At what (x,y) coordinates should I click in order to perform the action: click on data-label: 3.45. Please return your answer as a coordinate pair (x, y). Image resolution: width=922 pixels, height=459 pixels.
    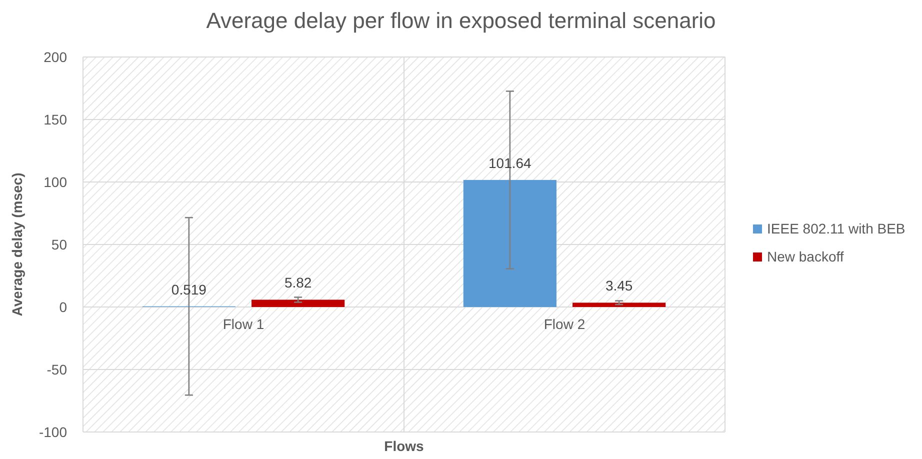
    Looking at the image, I should click on (619, 286).